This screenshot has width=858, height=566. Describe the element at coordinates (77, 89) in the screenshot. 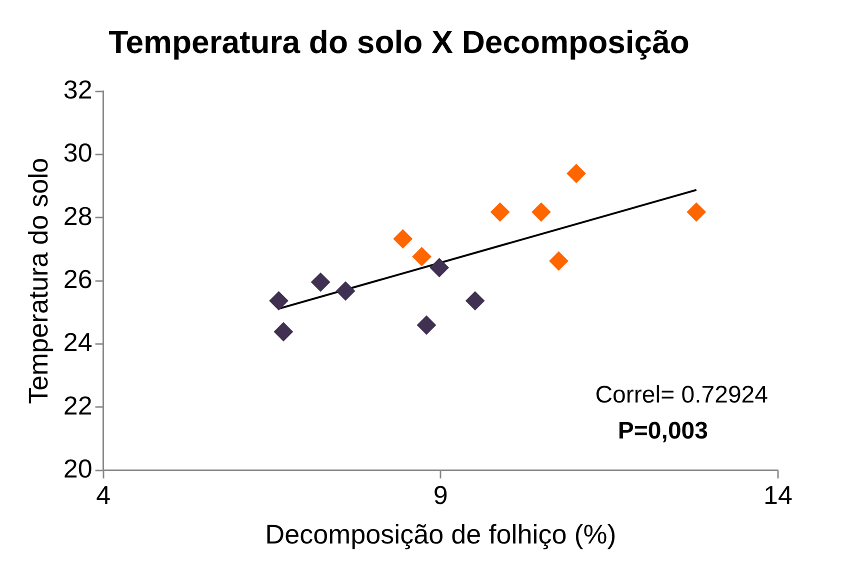

I see `y-tick-label: 32` at that location.